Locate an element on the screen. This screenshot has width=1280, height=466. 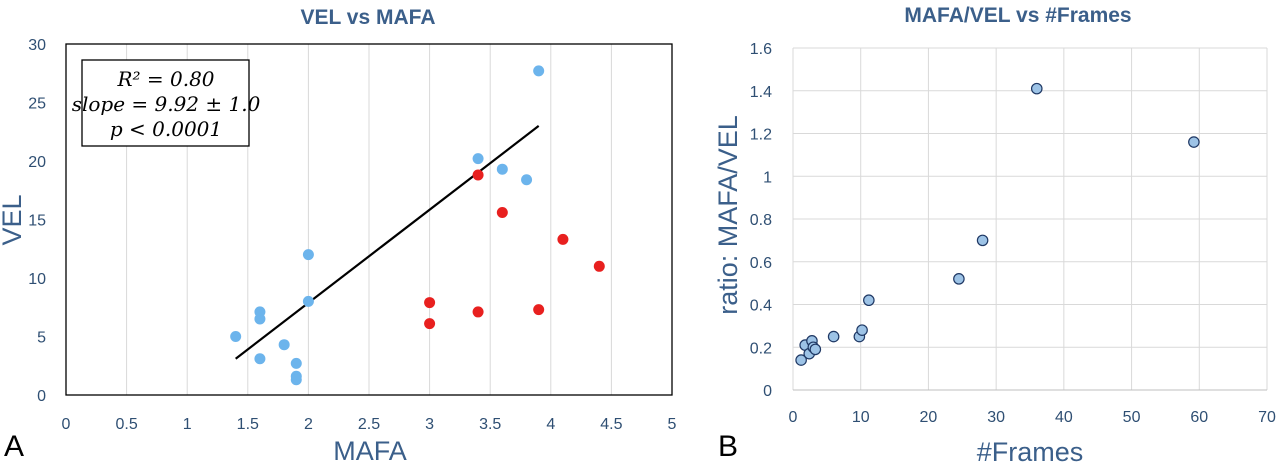
chart-a-y-tick-label: 25 is located at coordinates (37, 104).